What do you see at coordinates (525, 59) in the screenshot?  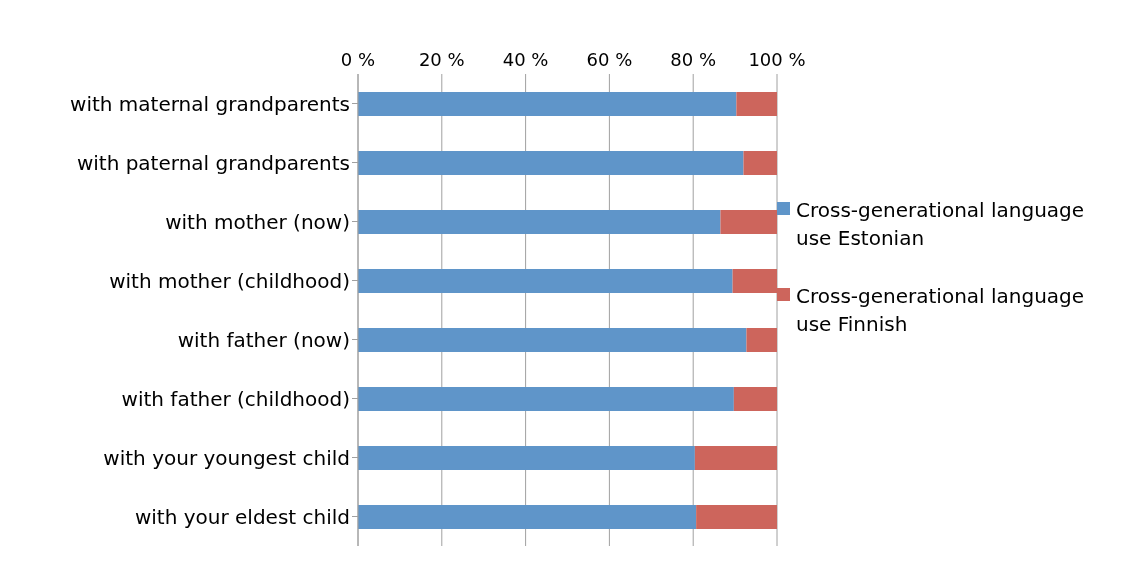 I see `x-tick-label: 40 %` at bounding box center [525, 59].